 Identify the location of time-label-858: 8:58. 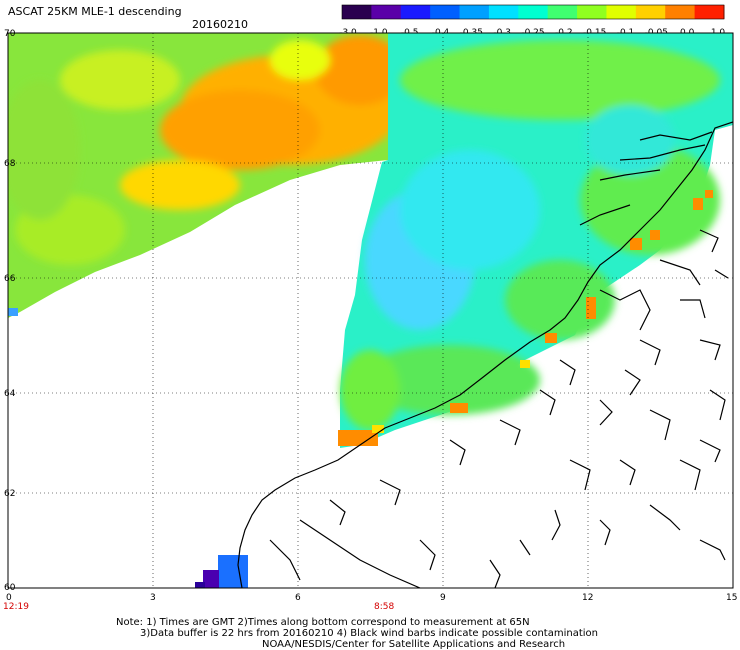
(384, 607).